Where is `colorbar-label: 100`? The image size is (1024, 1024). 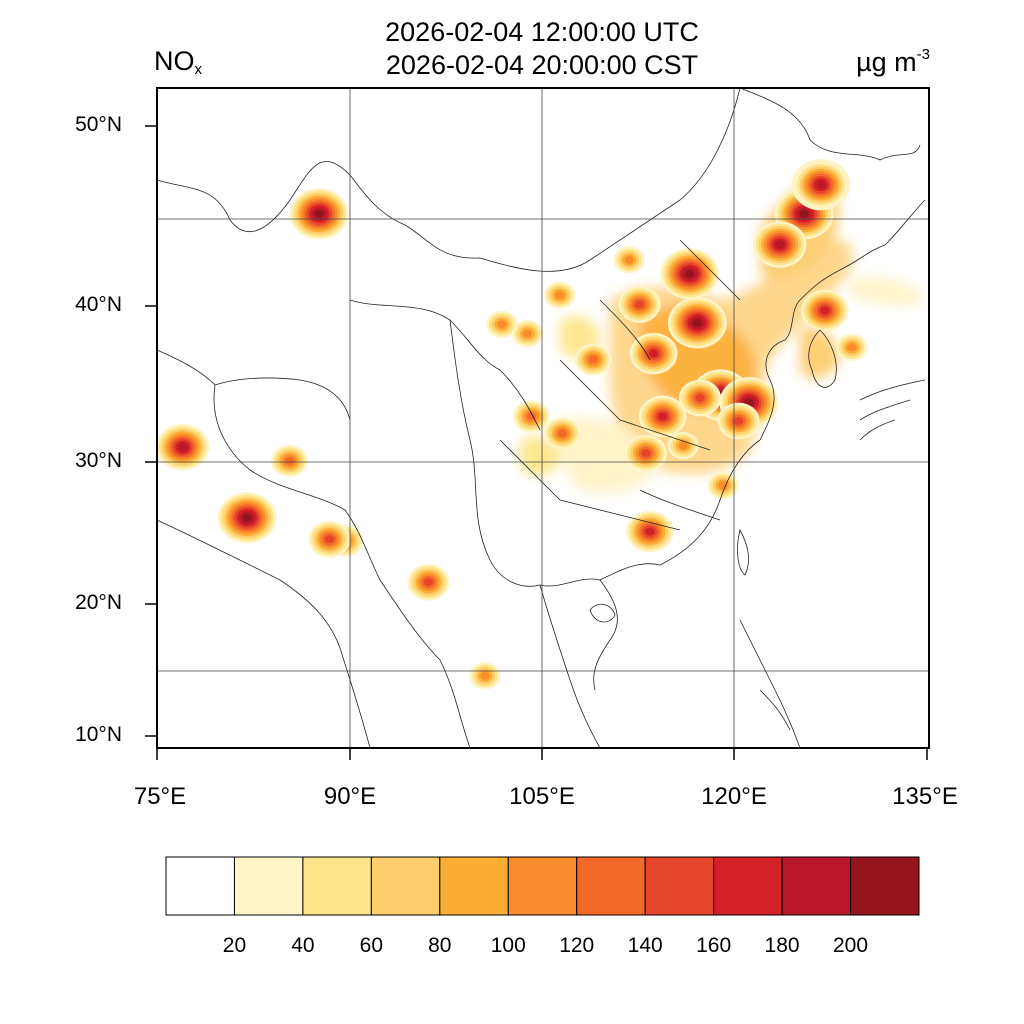
colorbar-label: 100 is located at coordinates (508, 945).